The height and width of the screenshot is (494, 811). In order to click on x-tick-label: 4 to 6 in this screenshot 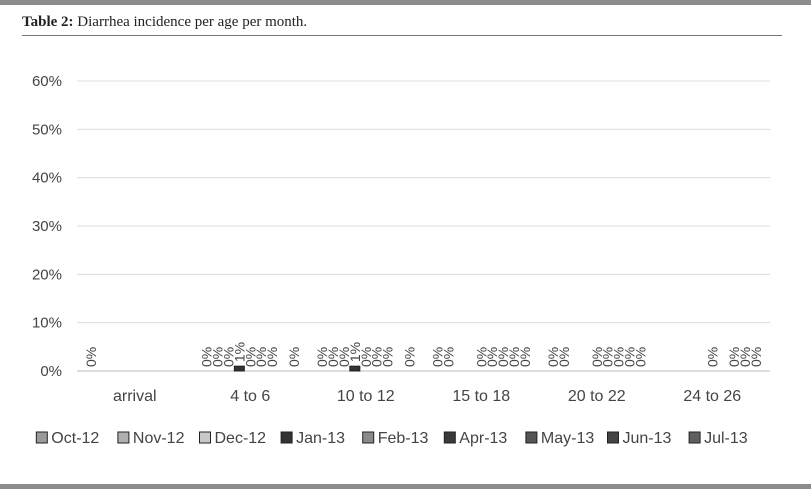, I will do `click(250, 396)`.